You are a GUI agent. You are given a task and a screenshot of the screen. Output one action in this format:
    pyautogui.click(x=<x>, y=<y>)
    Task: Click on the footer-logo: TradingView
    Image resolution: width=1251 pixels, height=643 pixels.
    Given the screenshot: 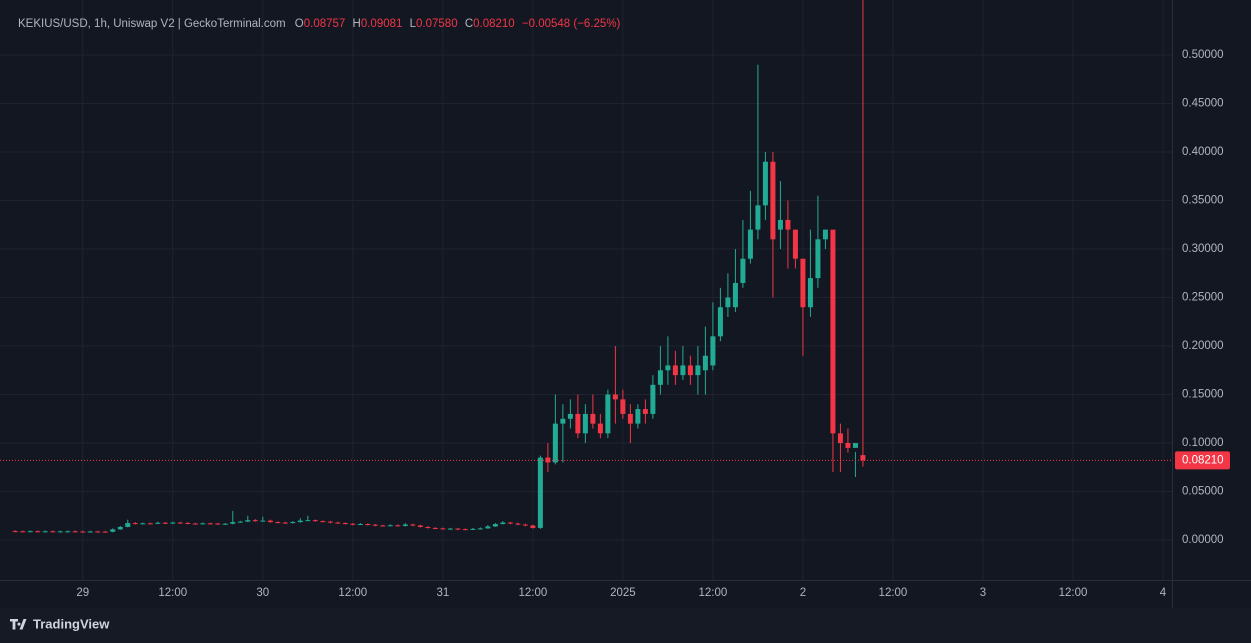 What is the action you would take?
    pyautogui.click(x=60, y=623)
    